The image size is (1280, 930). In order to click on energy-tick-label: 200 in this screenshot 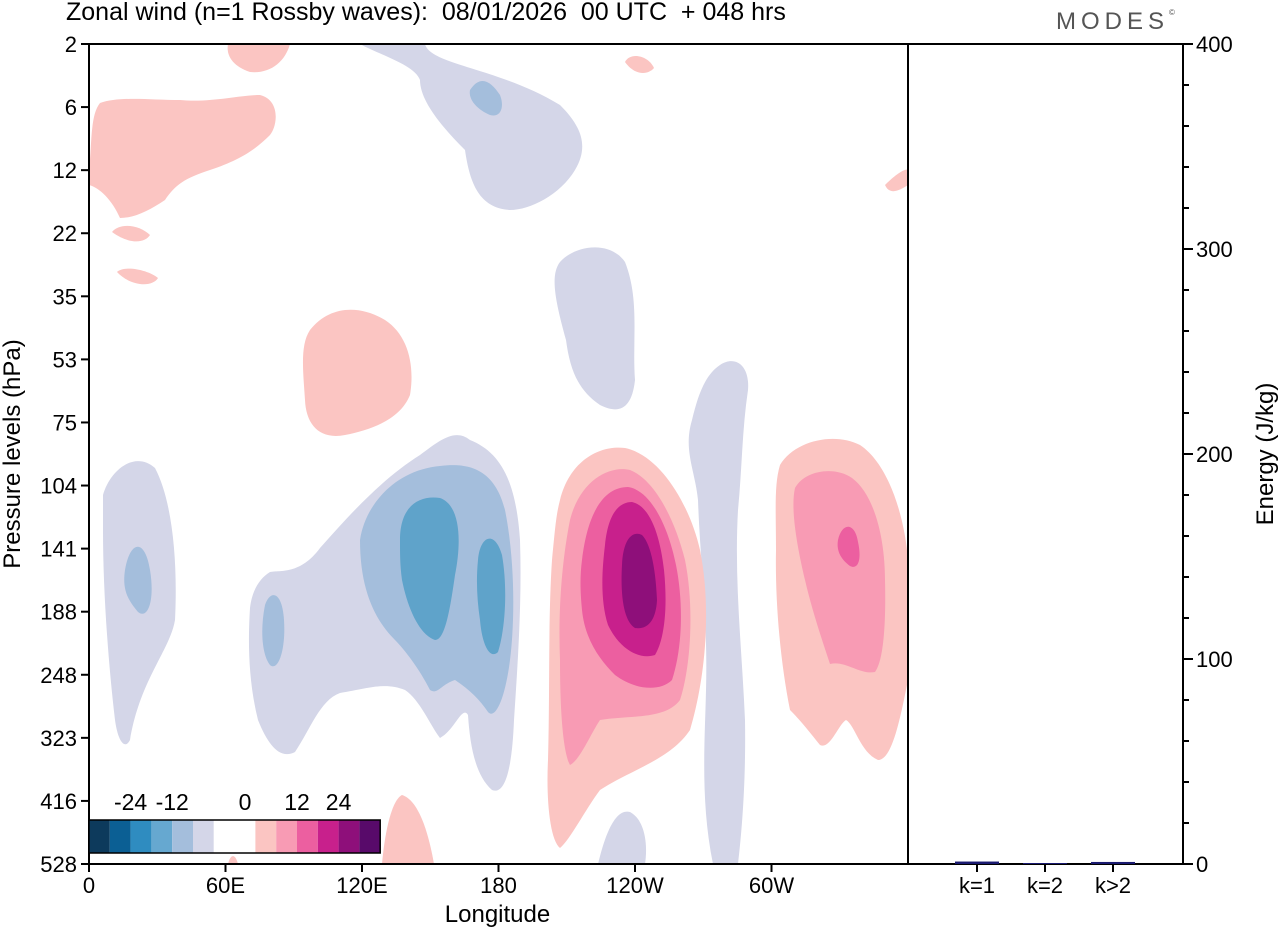, I will do `click(1214, 454)`.